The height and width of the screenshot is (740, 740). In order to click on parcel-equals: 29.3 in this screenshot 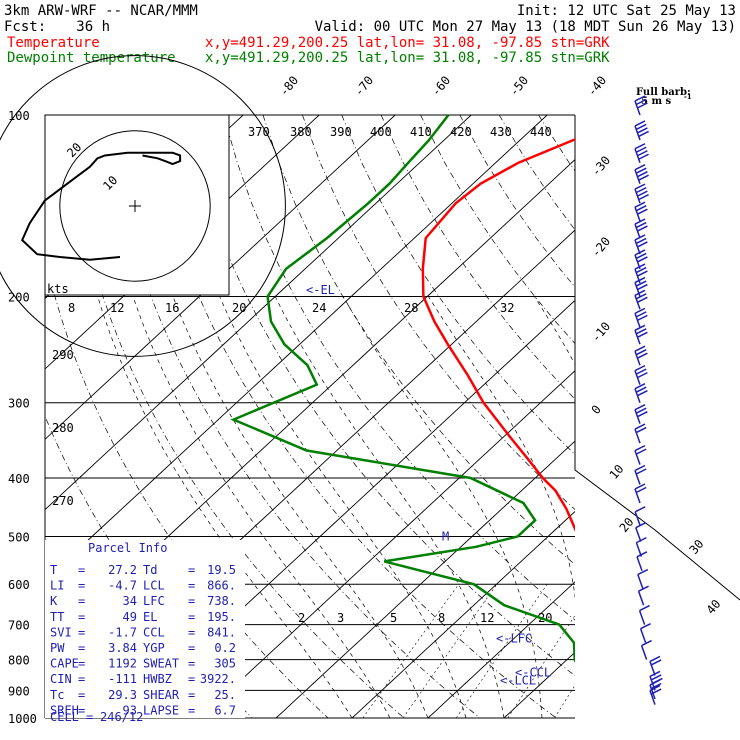, I will do `click(122, 695)`.